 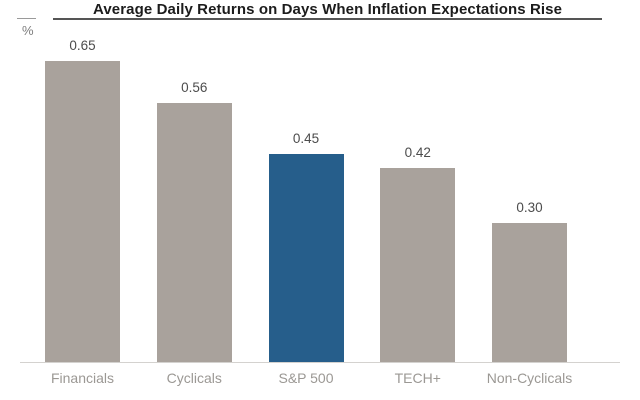 I want to click on category-label-s-p-500: S&P 500, so click(x=306, y=378).